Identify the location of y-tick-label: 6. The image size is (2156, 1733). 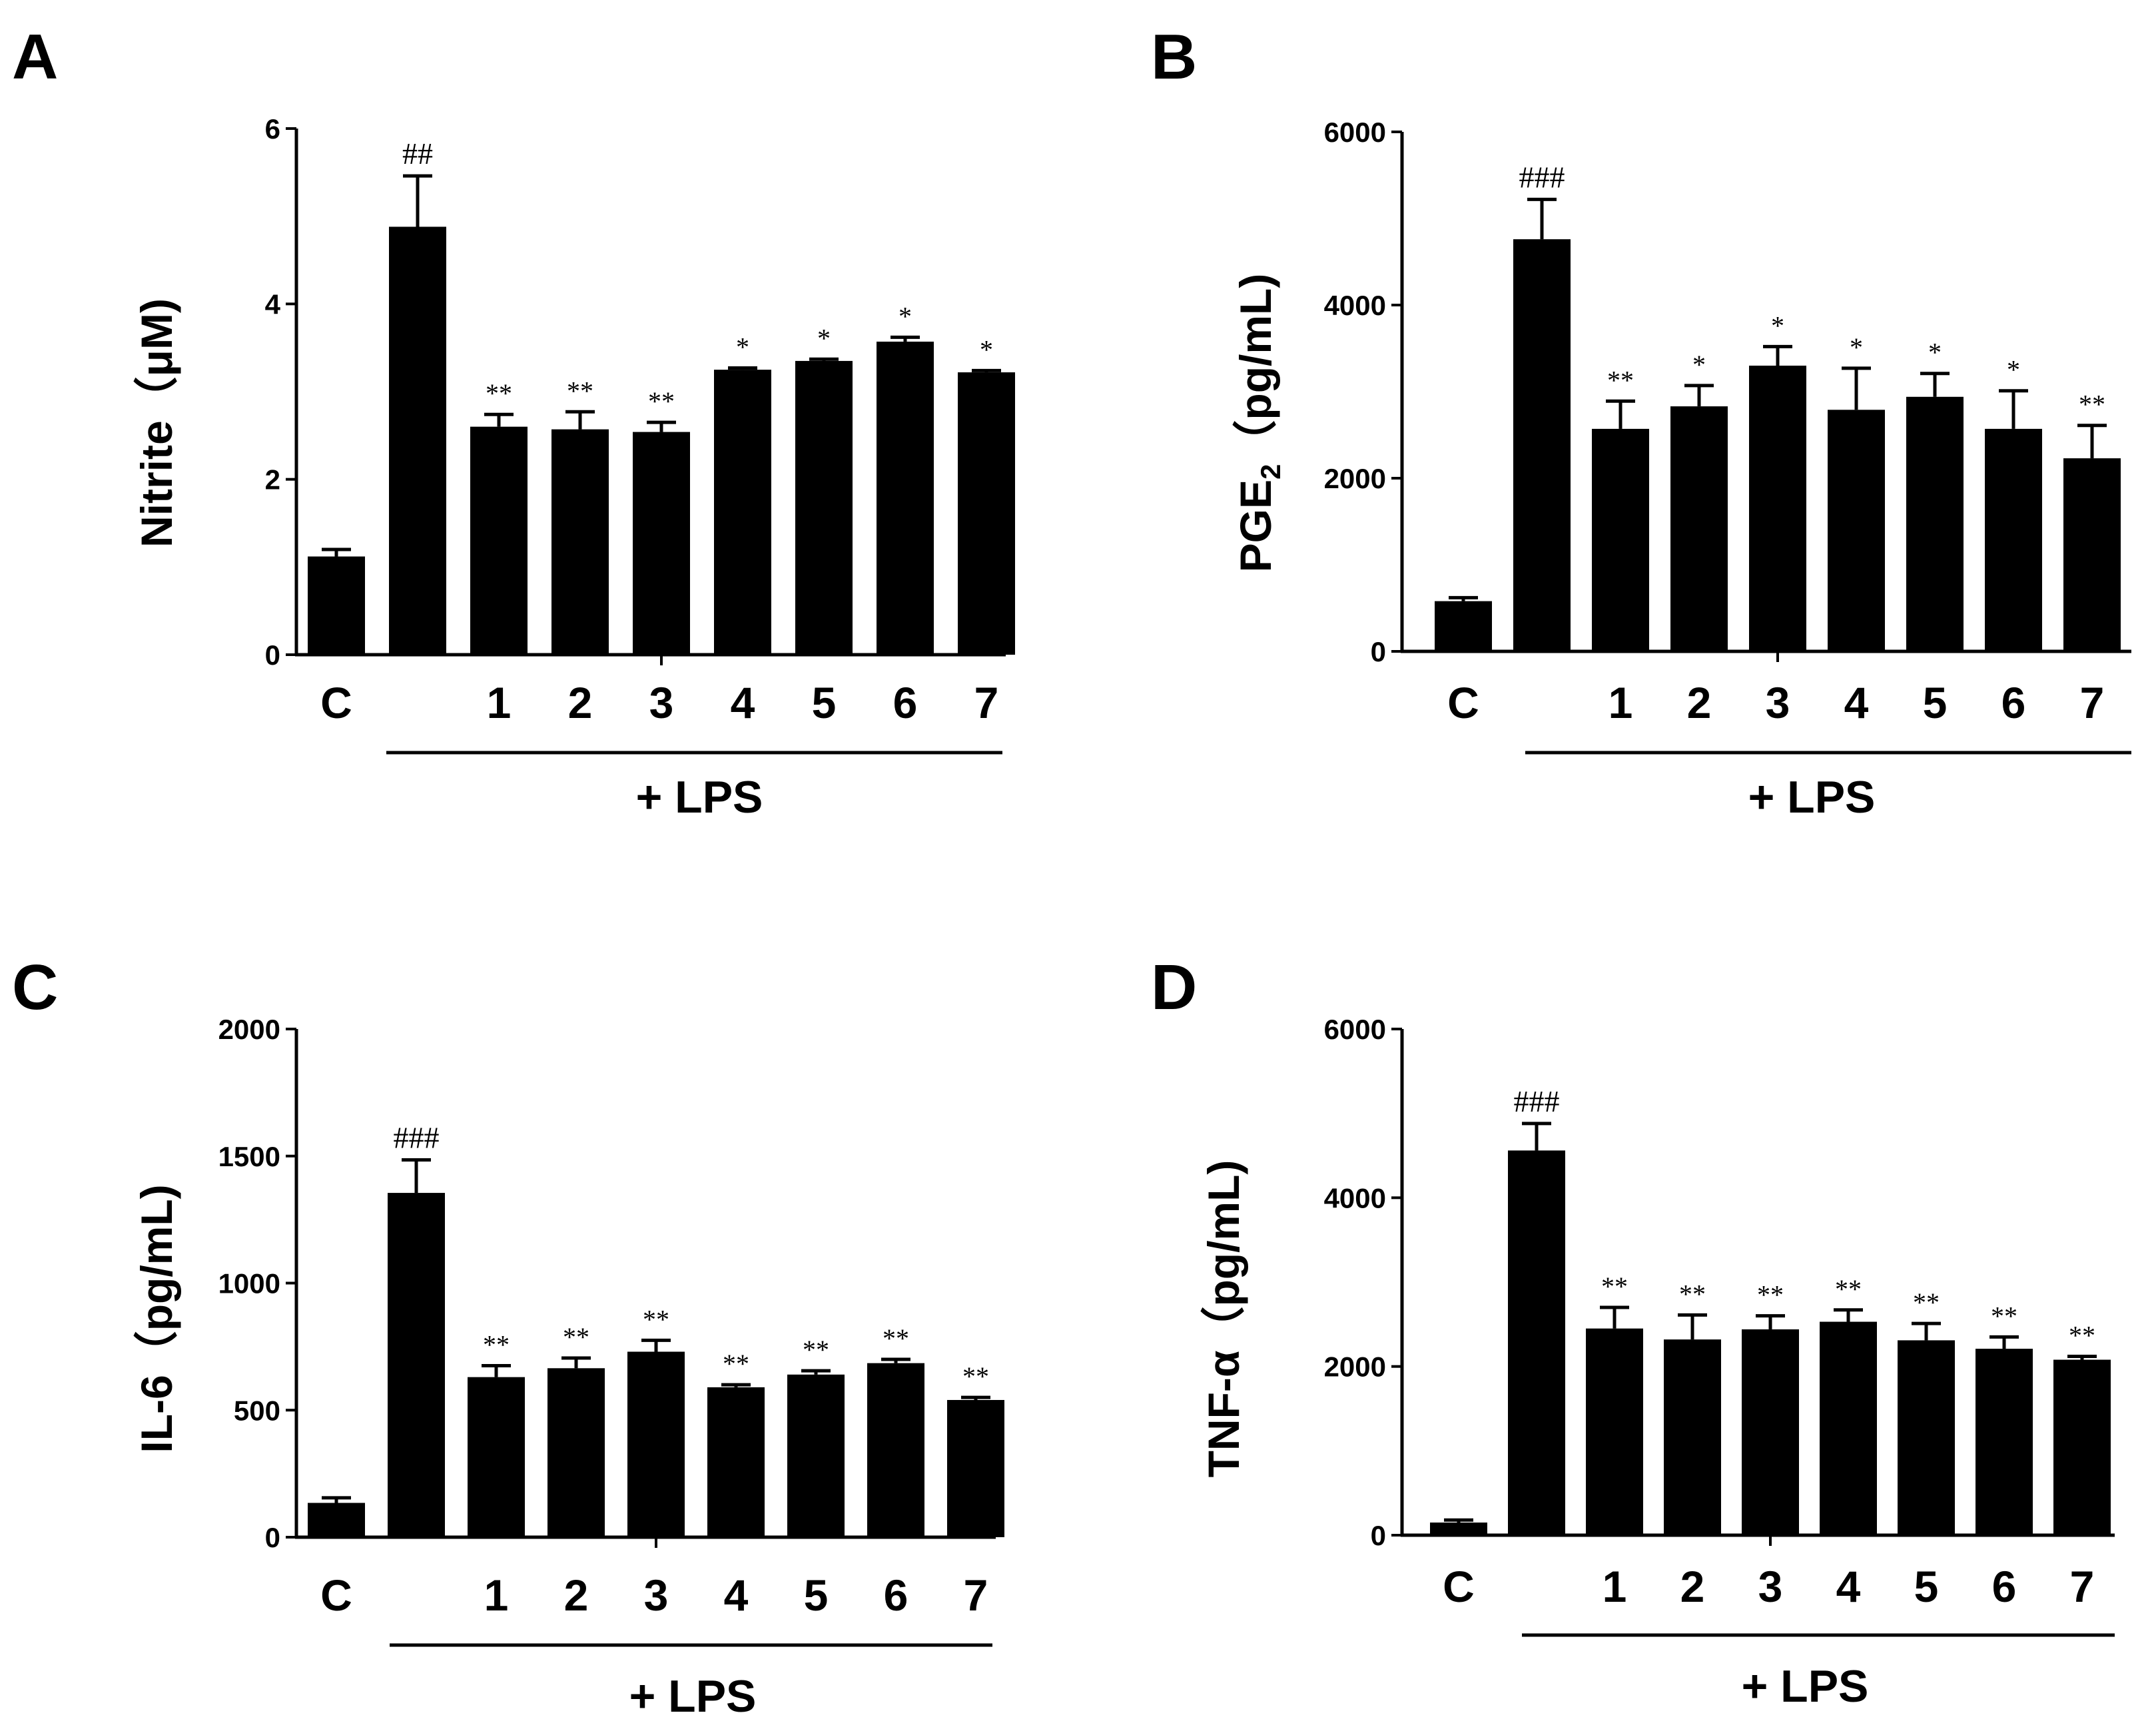
(272, 129).